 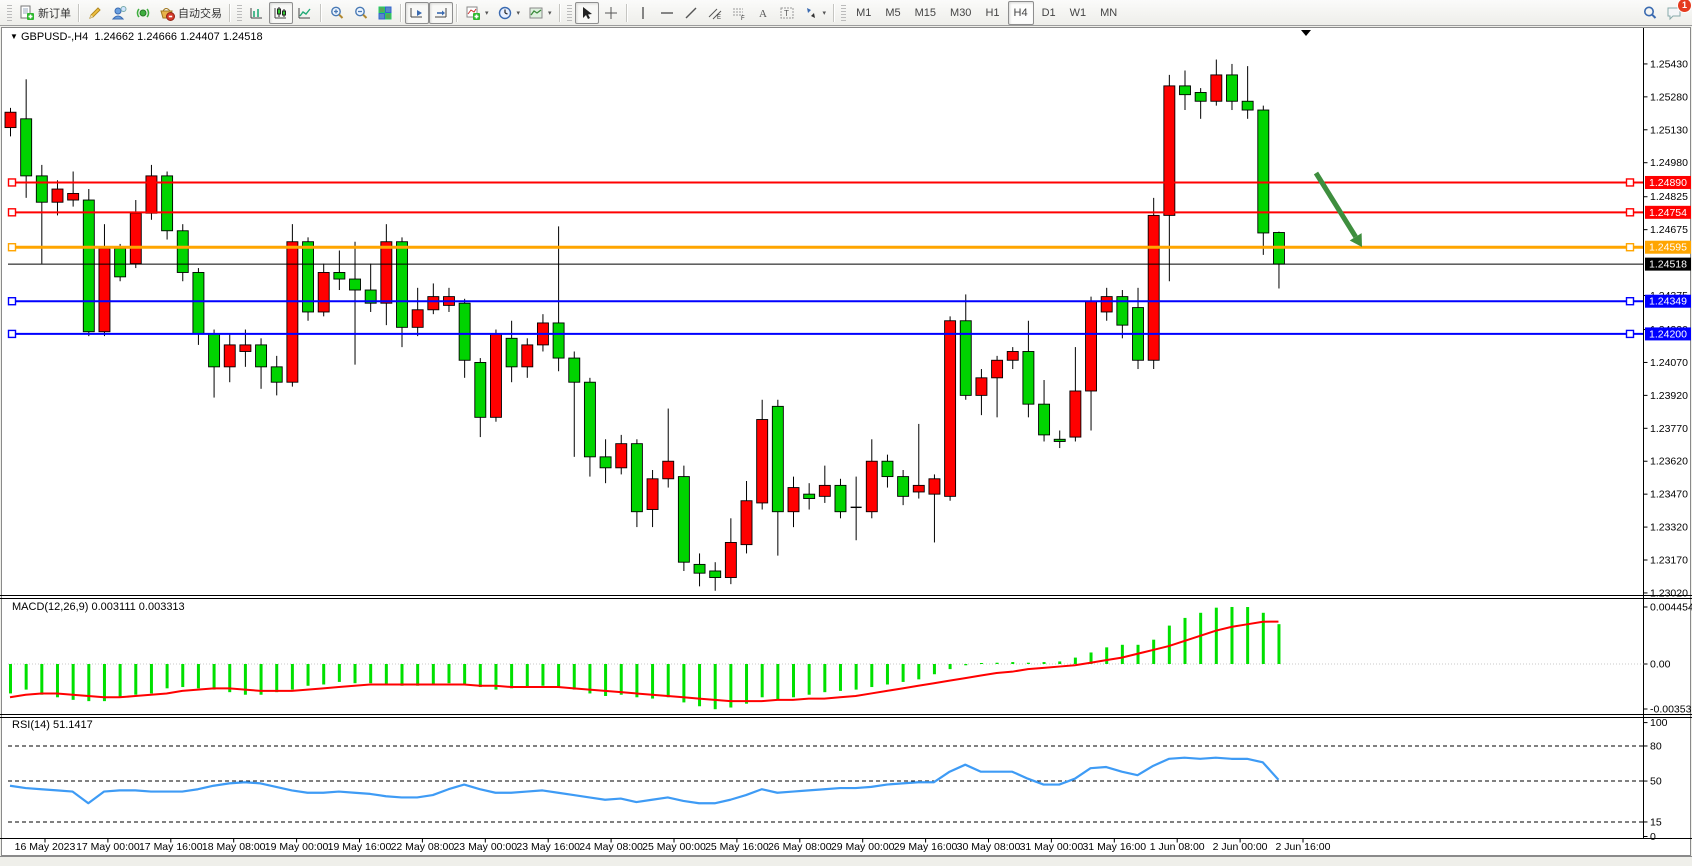 What do you see at coordinates (611, 13) in the screenshot?
I see `crosshair-button` at bounding box center [611, 13].